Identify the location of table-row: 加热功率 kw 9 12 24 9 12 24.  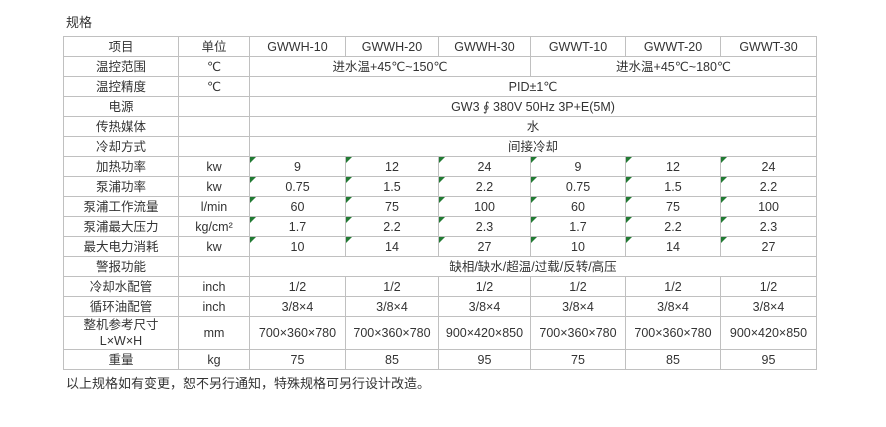
(440, 166).